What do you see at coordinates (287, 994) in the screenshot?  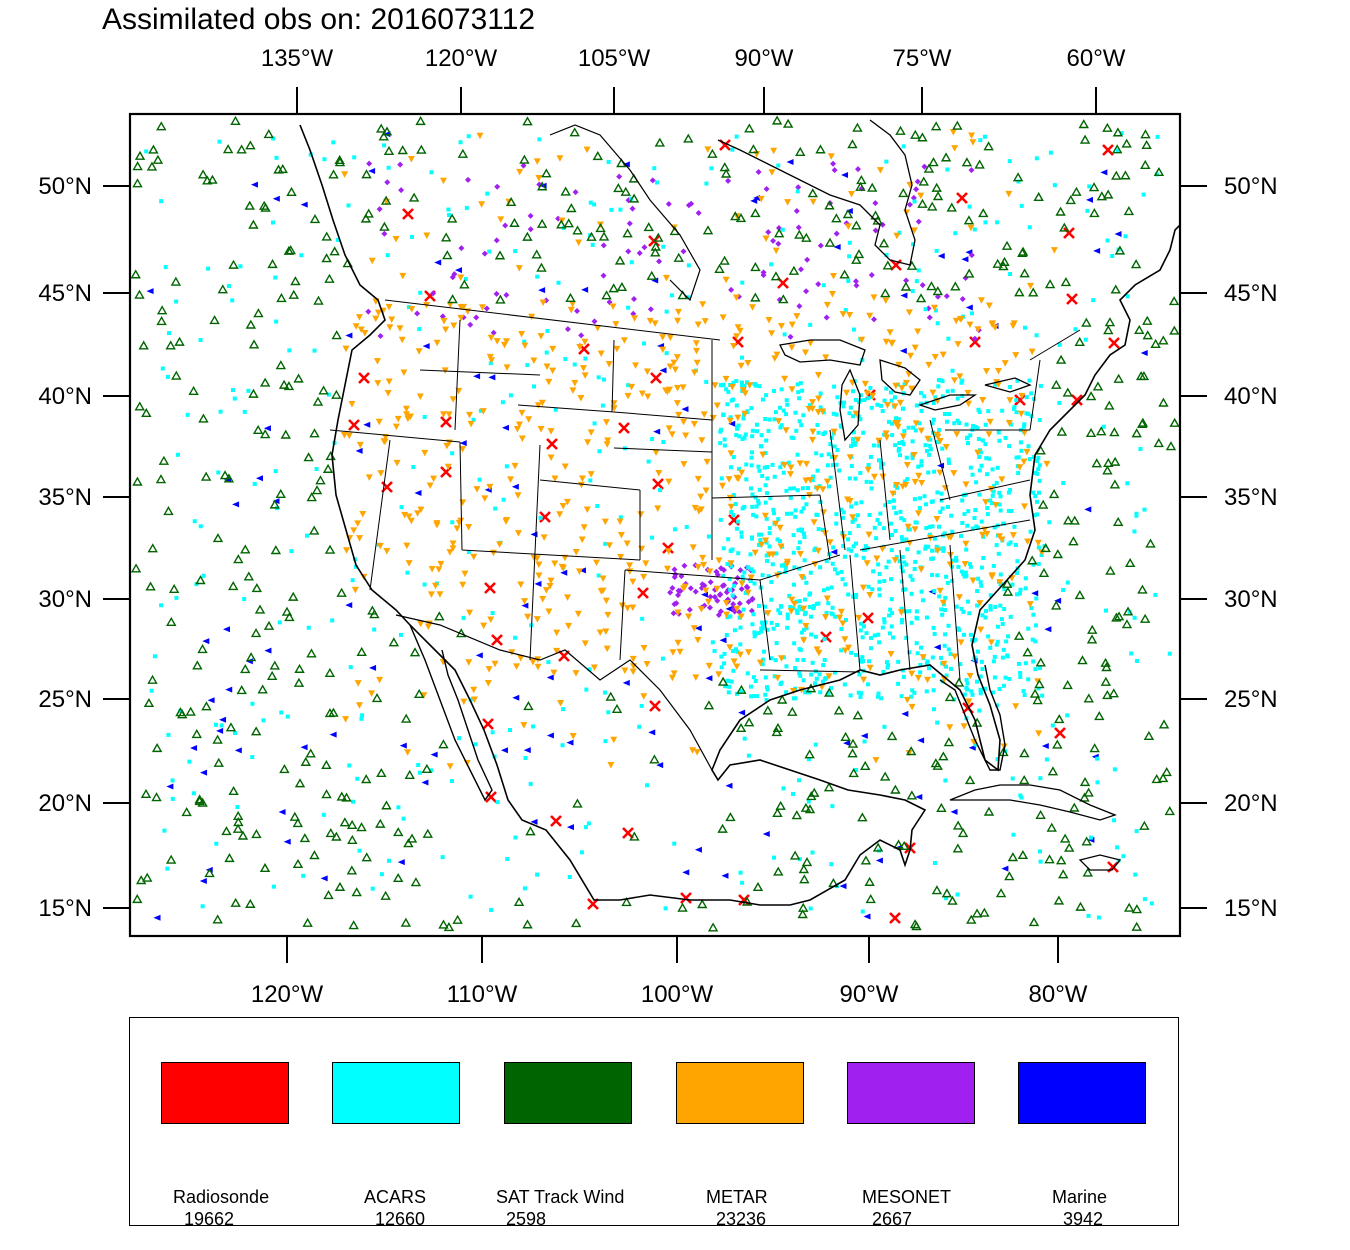 I see `bottom-axis-label: 120°W` at bounding box center [287, 994].